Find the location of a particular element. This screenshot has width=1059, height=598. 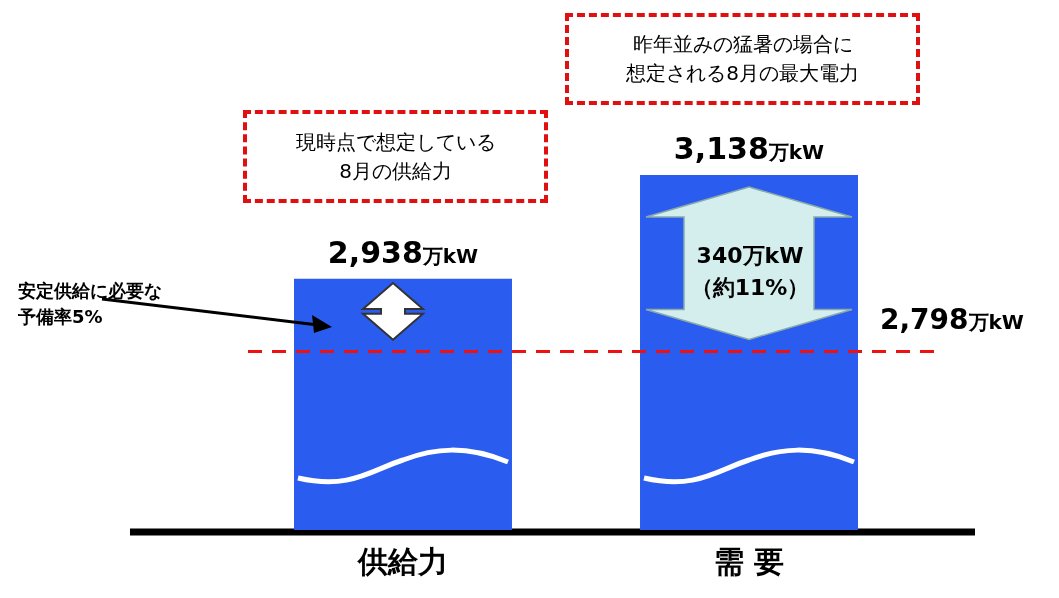

x-tick-label: 需 要 is located at coordinates (749, 561).